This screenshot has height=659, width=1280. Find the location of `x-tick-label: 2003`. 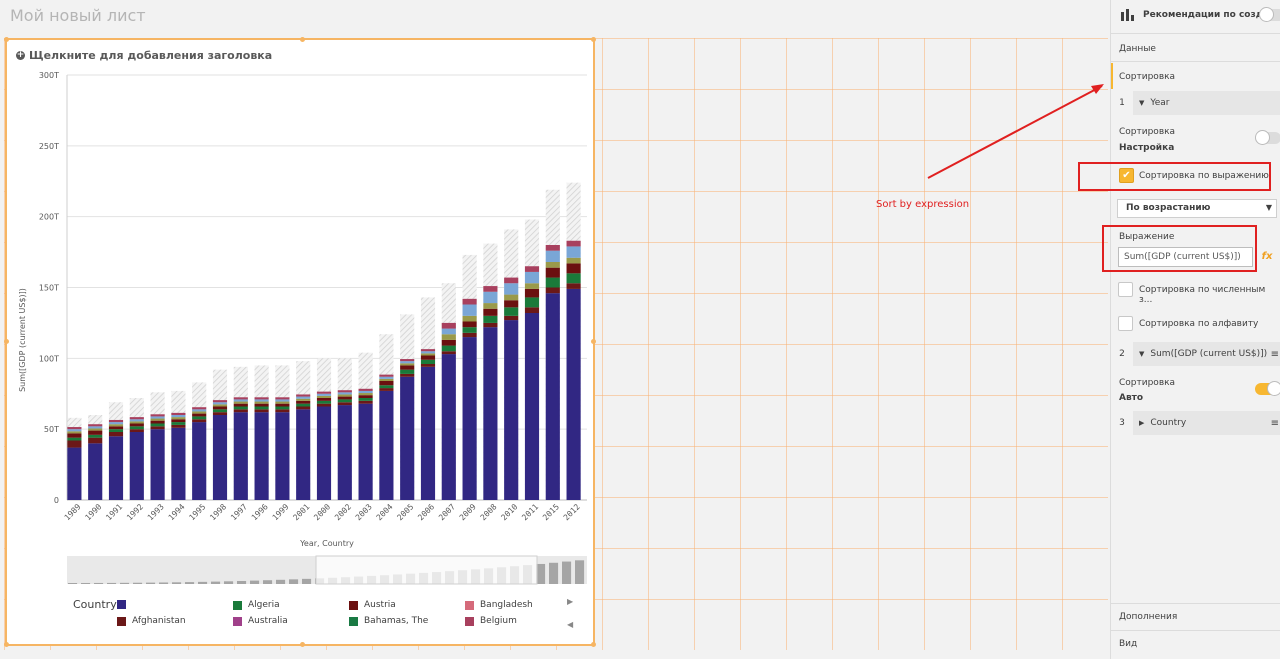

x-tick-label: 2003 is located at coordinates (364, 512).